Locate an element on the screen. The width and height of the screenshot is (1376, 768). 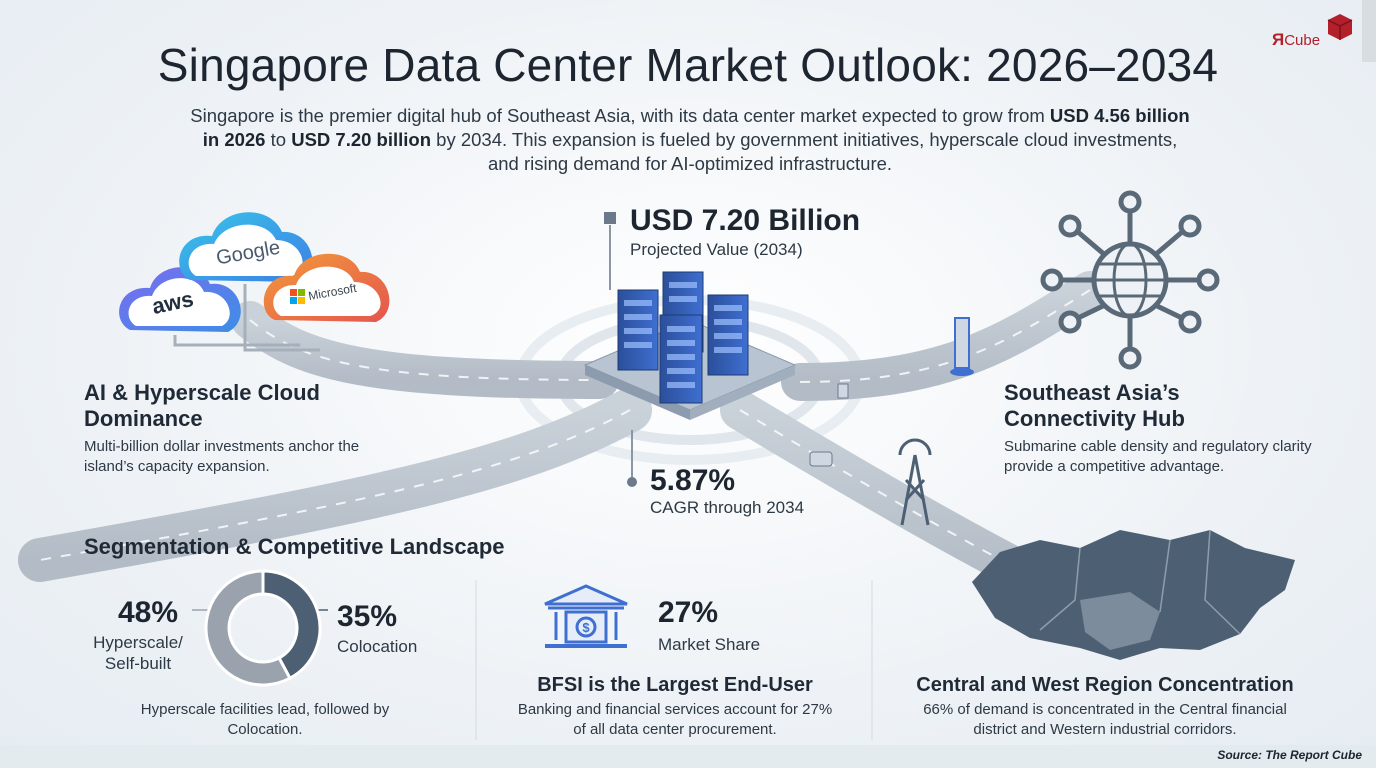
bfsi-pct: 27% is located at coordinates (688, 612).